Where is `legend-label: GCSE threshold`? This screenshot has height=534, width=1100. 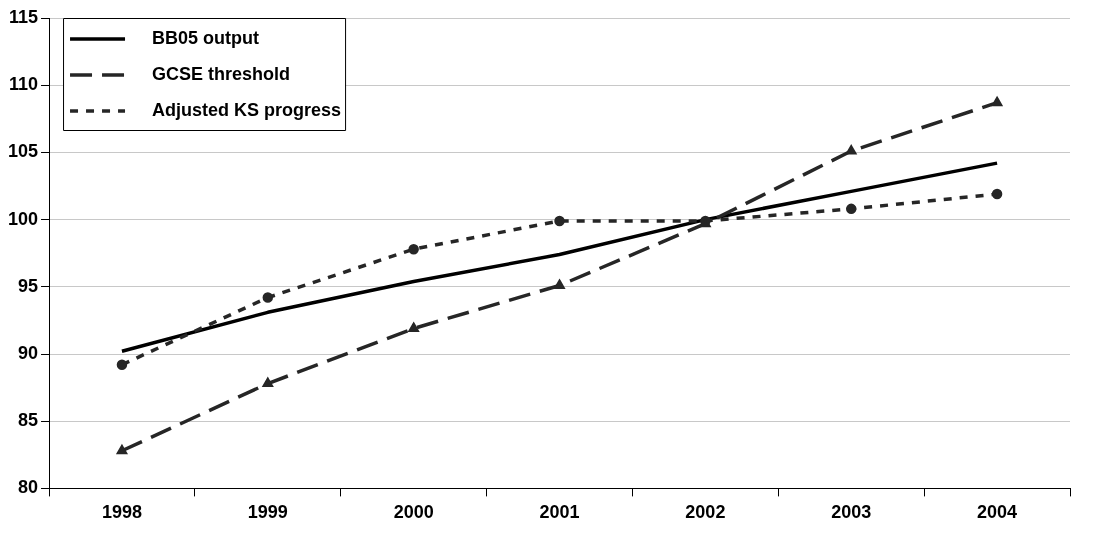
legend-label: GCSE threshold is located at coordinates (221, 73).